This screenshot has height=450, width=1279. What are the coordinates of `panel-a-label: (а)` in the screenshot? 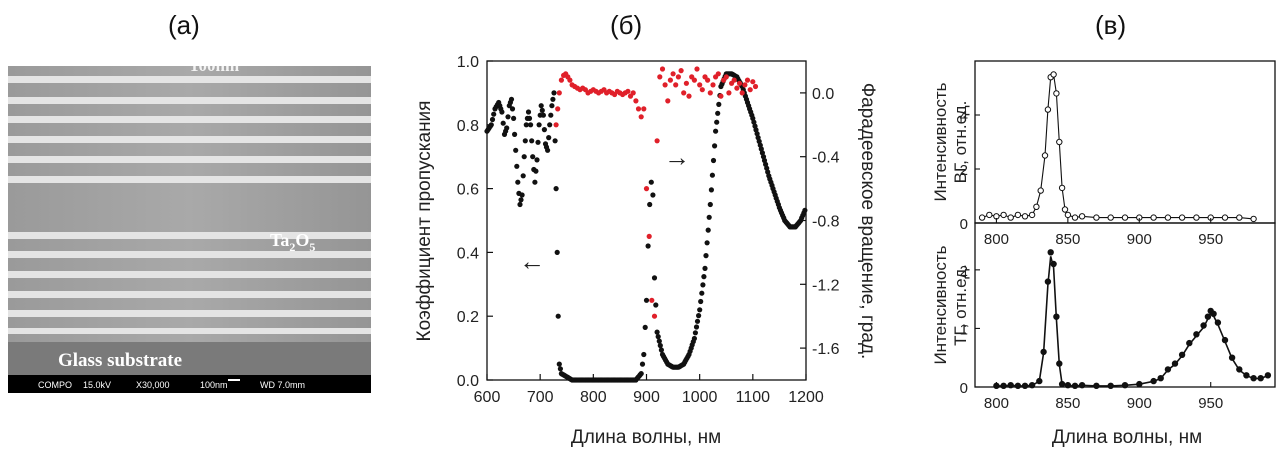 It's located at (184, 25).